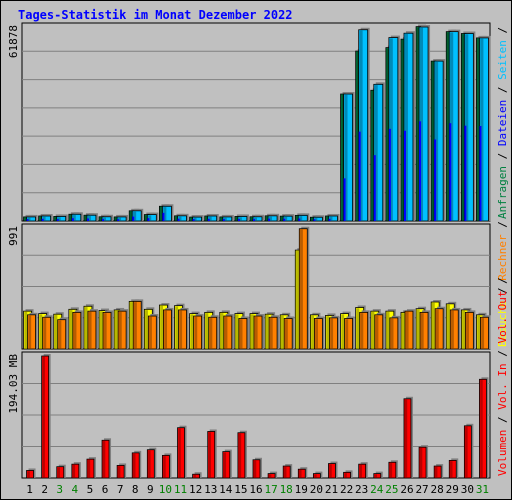  I want to click on x-tick-label-15: 15, so click(240, 489).